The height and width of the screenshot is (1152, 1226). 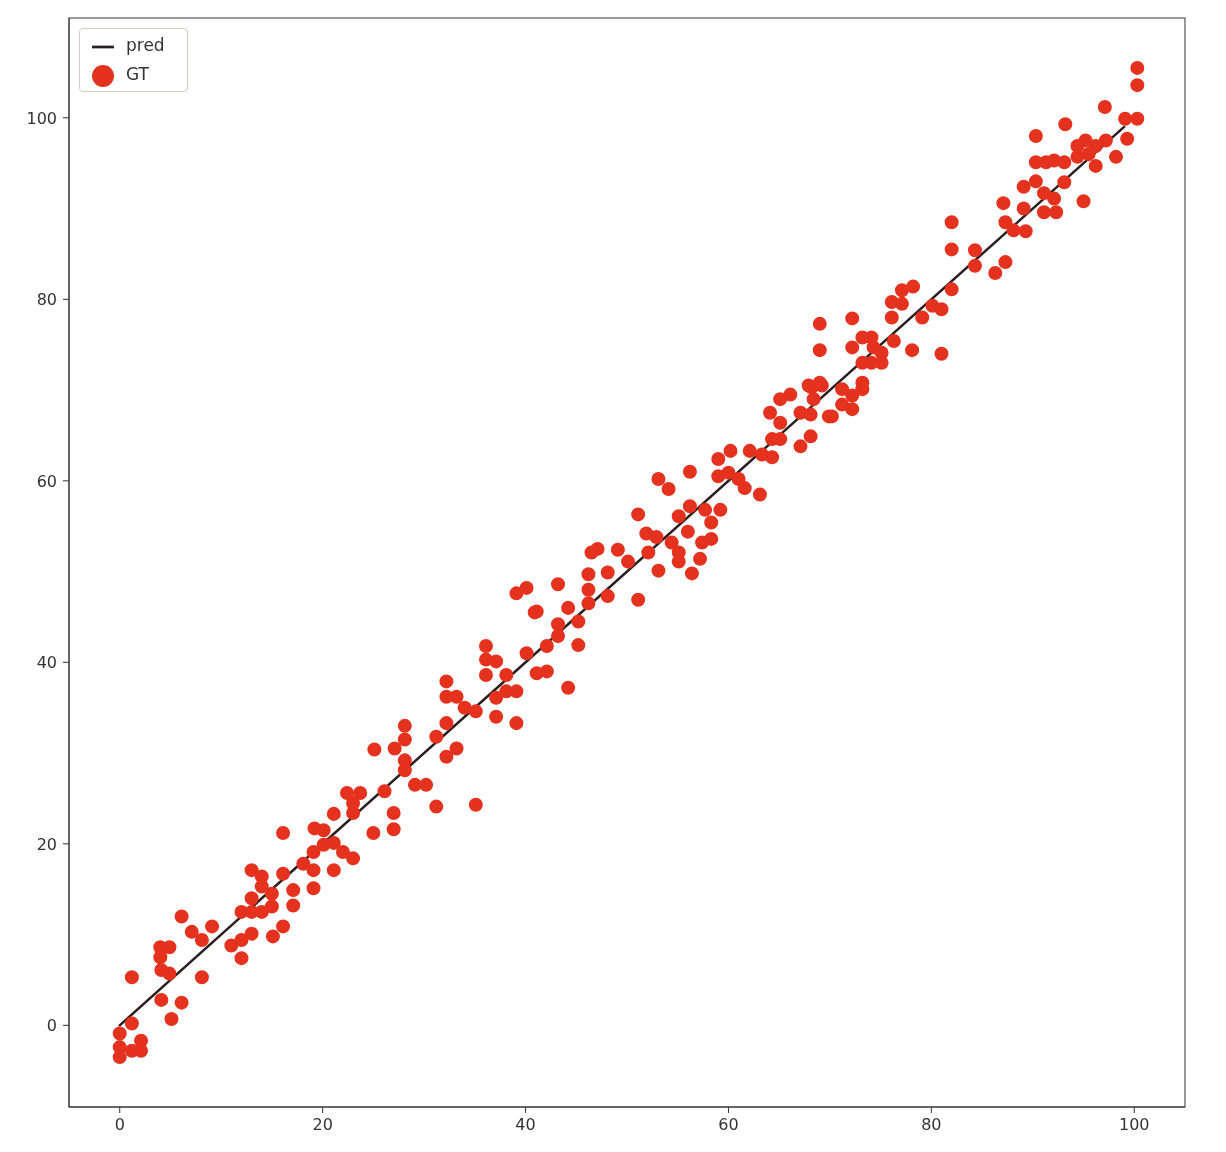 What do you see at coordinates (41, 118) in the screenshot?
I see `y-tick-label: 100` at bounding box center [41, 118].